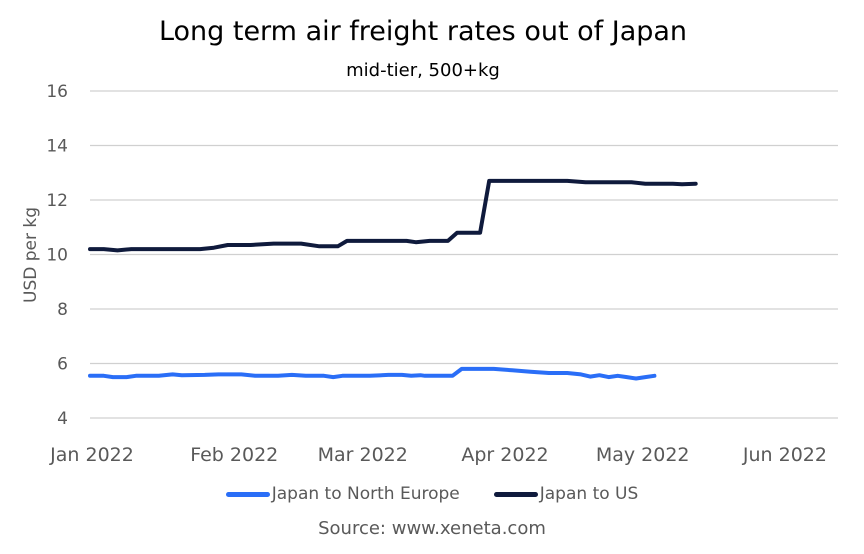  Describe the element at coordinates (57, 147) in the screenshot. I see `y-tick-label: 14` at that location.